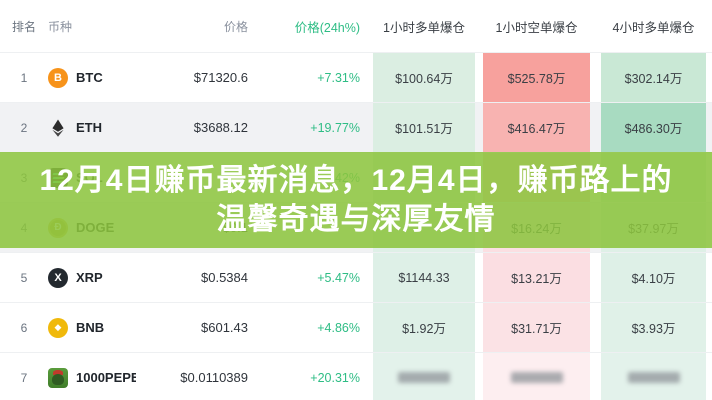 This screenshot has width=712, height=400. What do you see at coordinates (58, 77) in the screenshot?
I see `bitcoin-icon: B` at bounding box center [58, 77].